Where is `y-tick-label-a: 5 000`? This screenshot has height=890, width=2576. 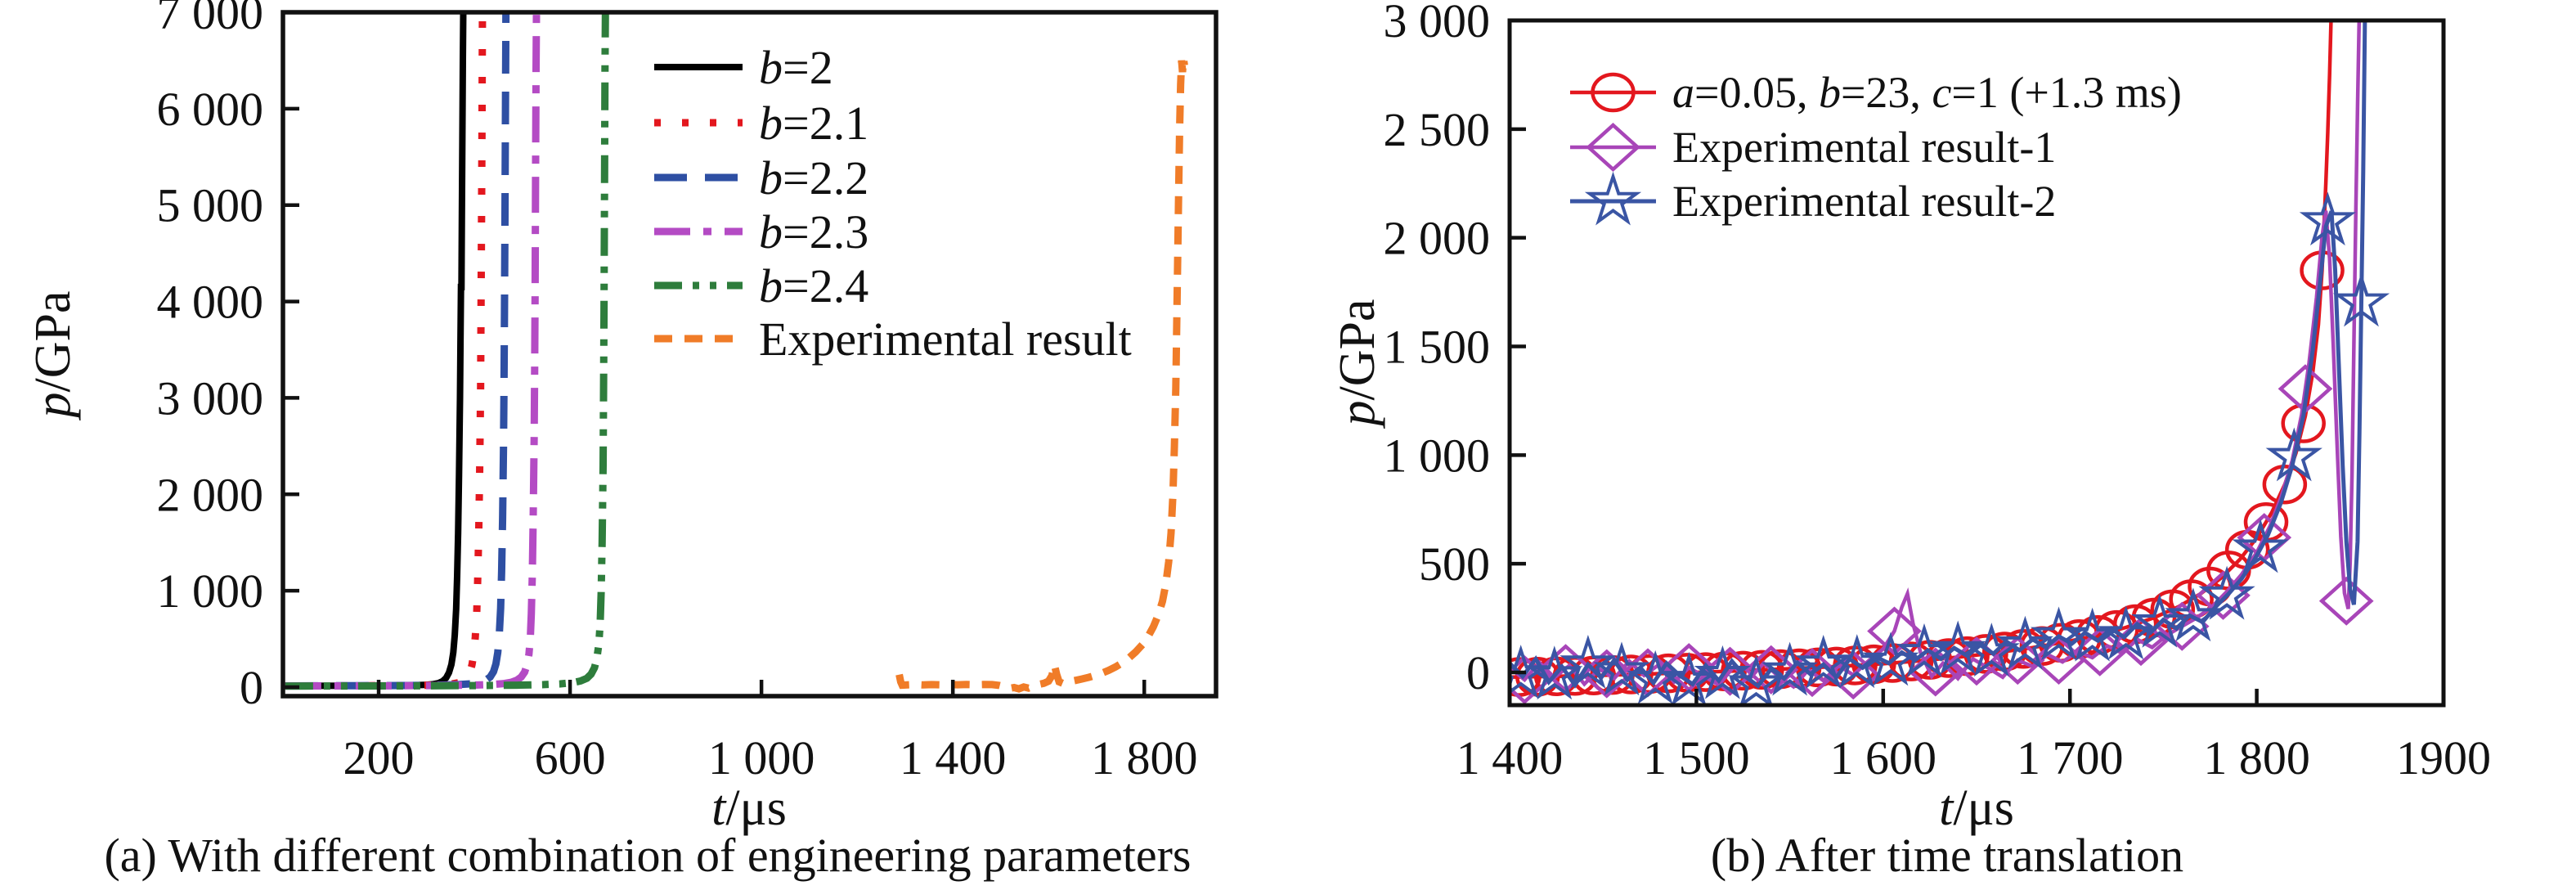
y-tick-label-a: 5 000 is located at coordinates (210, 205).